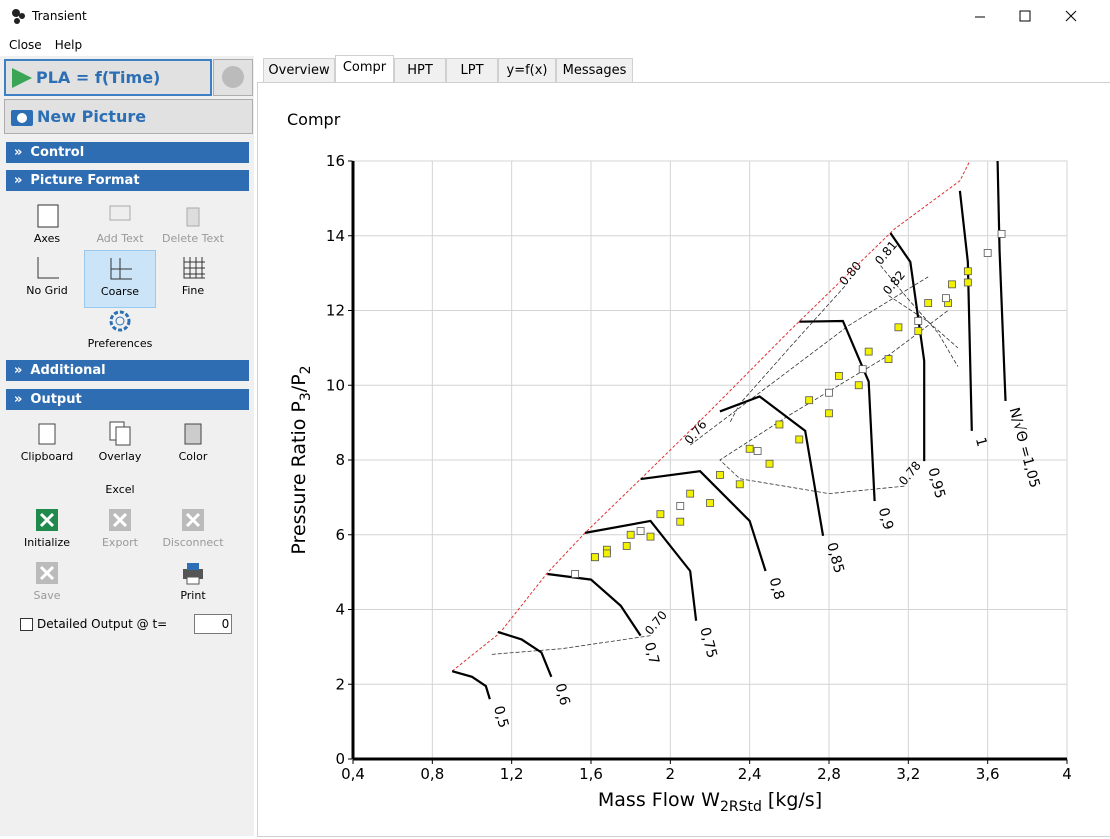  What do you see at coordinates (22, 77) in the screenshot?
I see `play-icon` at bounding box center [22, 77].